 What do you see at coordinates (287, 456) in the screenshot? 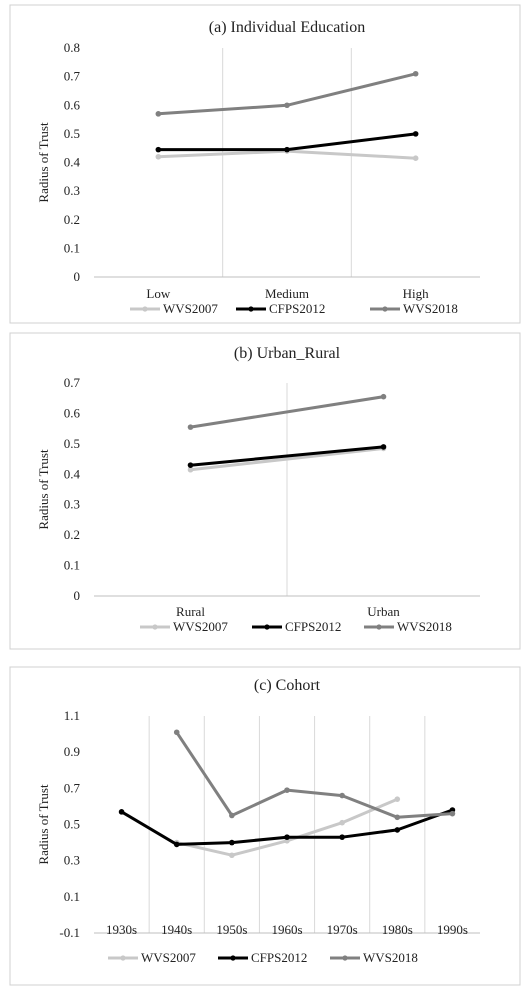
I see `series-line-cfps2012` at bounding box center [287, 456].